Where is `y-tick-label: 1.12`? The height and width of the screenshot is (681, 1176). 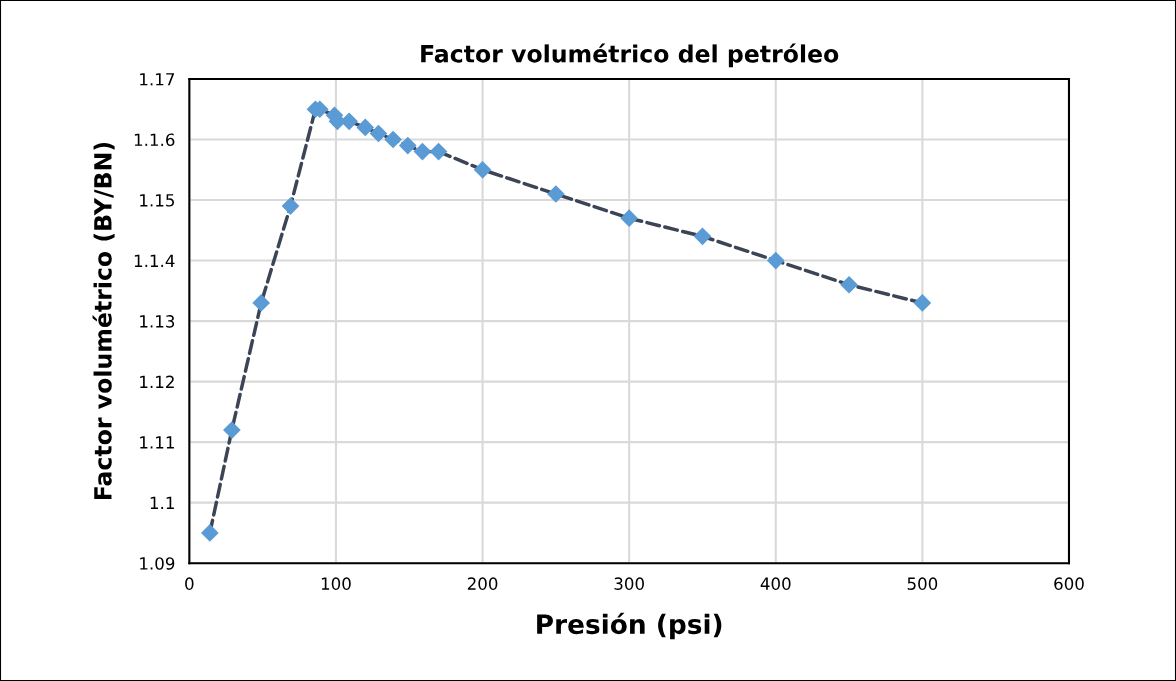
y-tick-label: 1.12 is located at coordinates (157, 381).